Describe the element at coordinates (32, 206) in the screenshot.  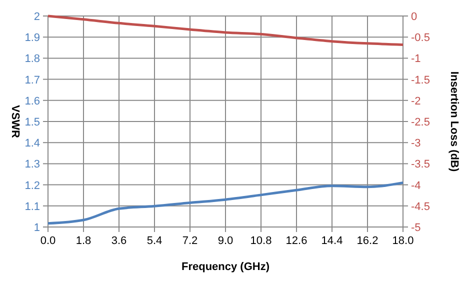
I see `y-tick-label: 1.1` at that location.